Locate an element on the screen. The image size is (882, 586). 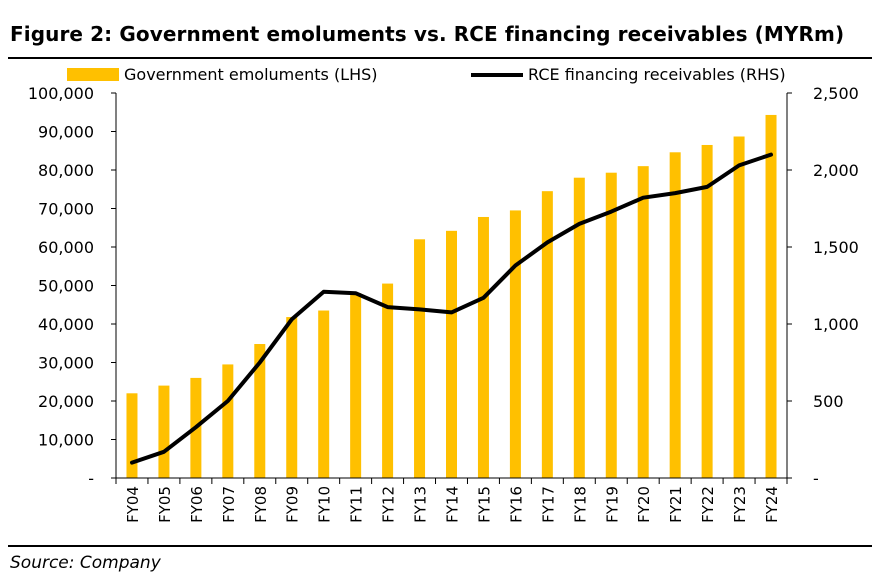
right-tick-label: 2,500 is located at coordinates (836, 93).